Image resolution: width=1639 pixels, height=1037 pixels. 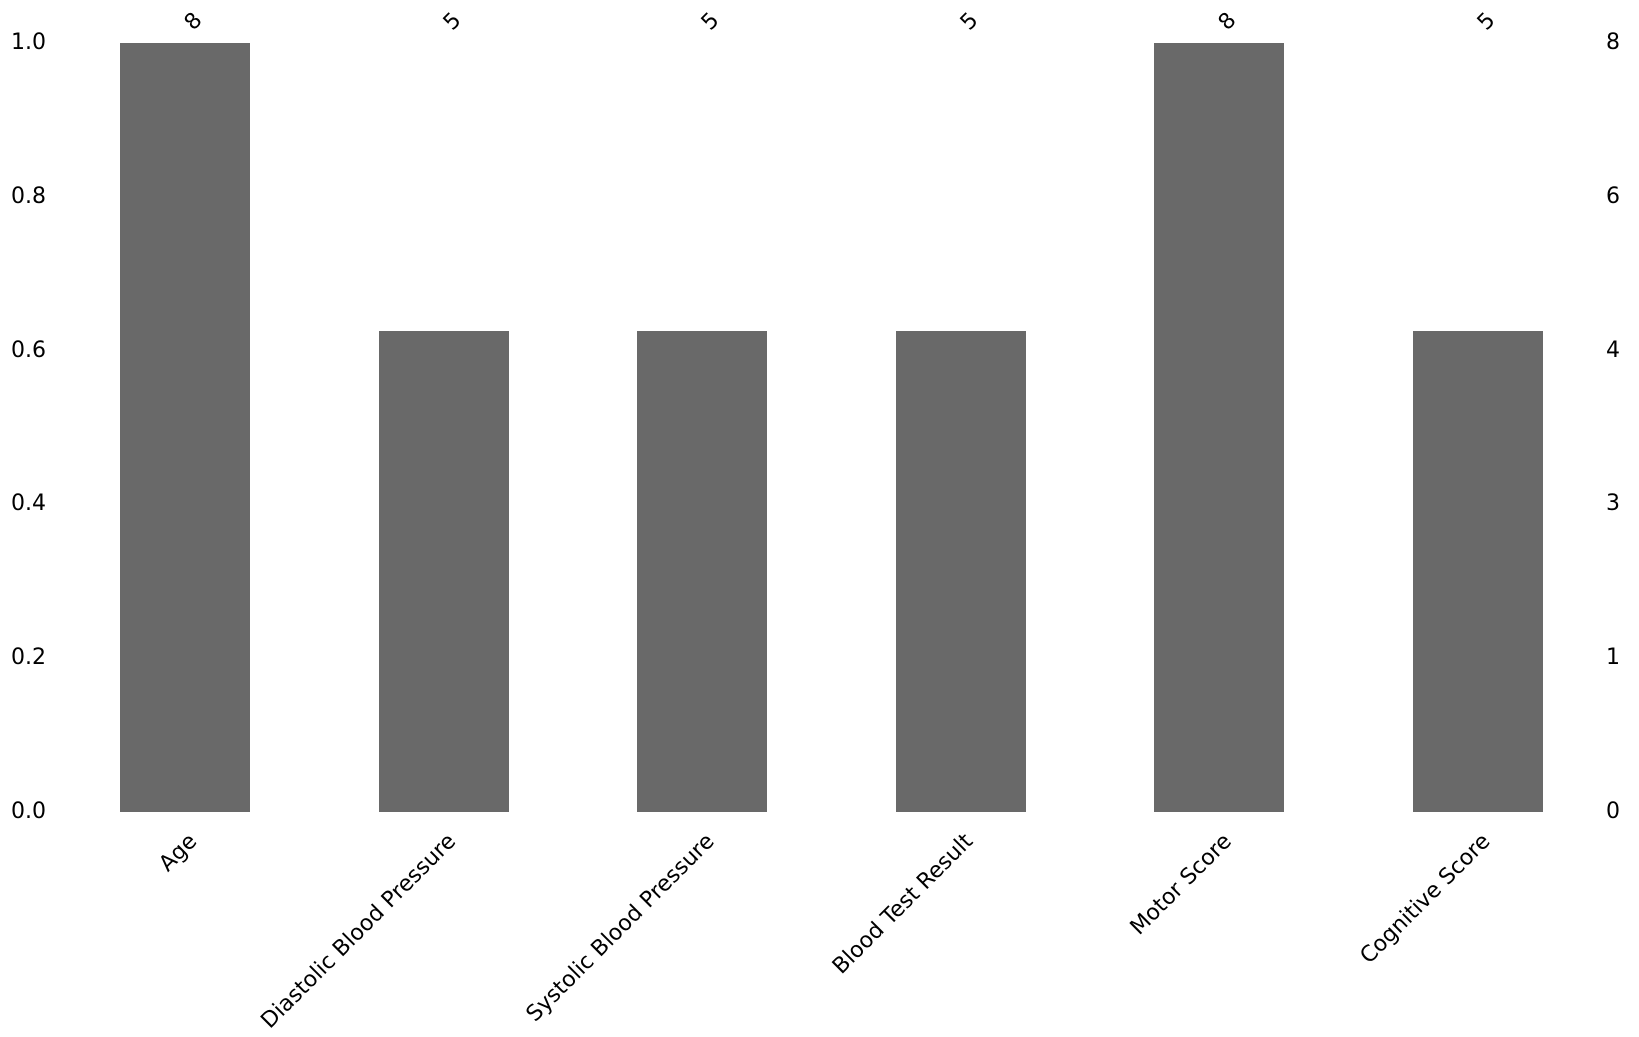 What do you see at coordinates (359, 931) in the screenshot?
I see `x-axis-tick-label: Diastolic Blood Pressure` at bounding box center [359, 931].